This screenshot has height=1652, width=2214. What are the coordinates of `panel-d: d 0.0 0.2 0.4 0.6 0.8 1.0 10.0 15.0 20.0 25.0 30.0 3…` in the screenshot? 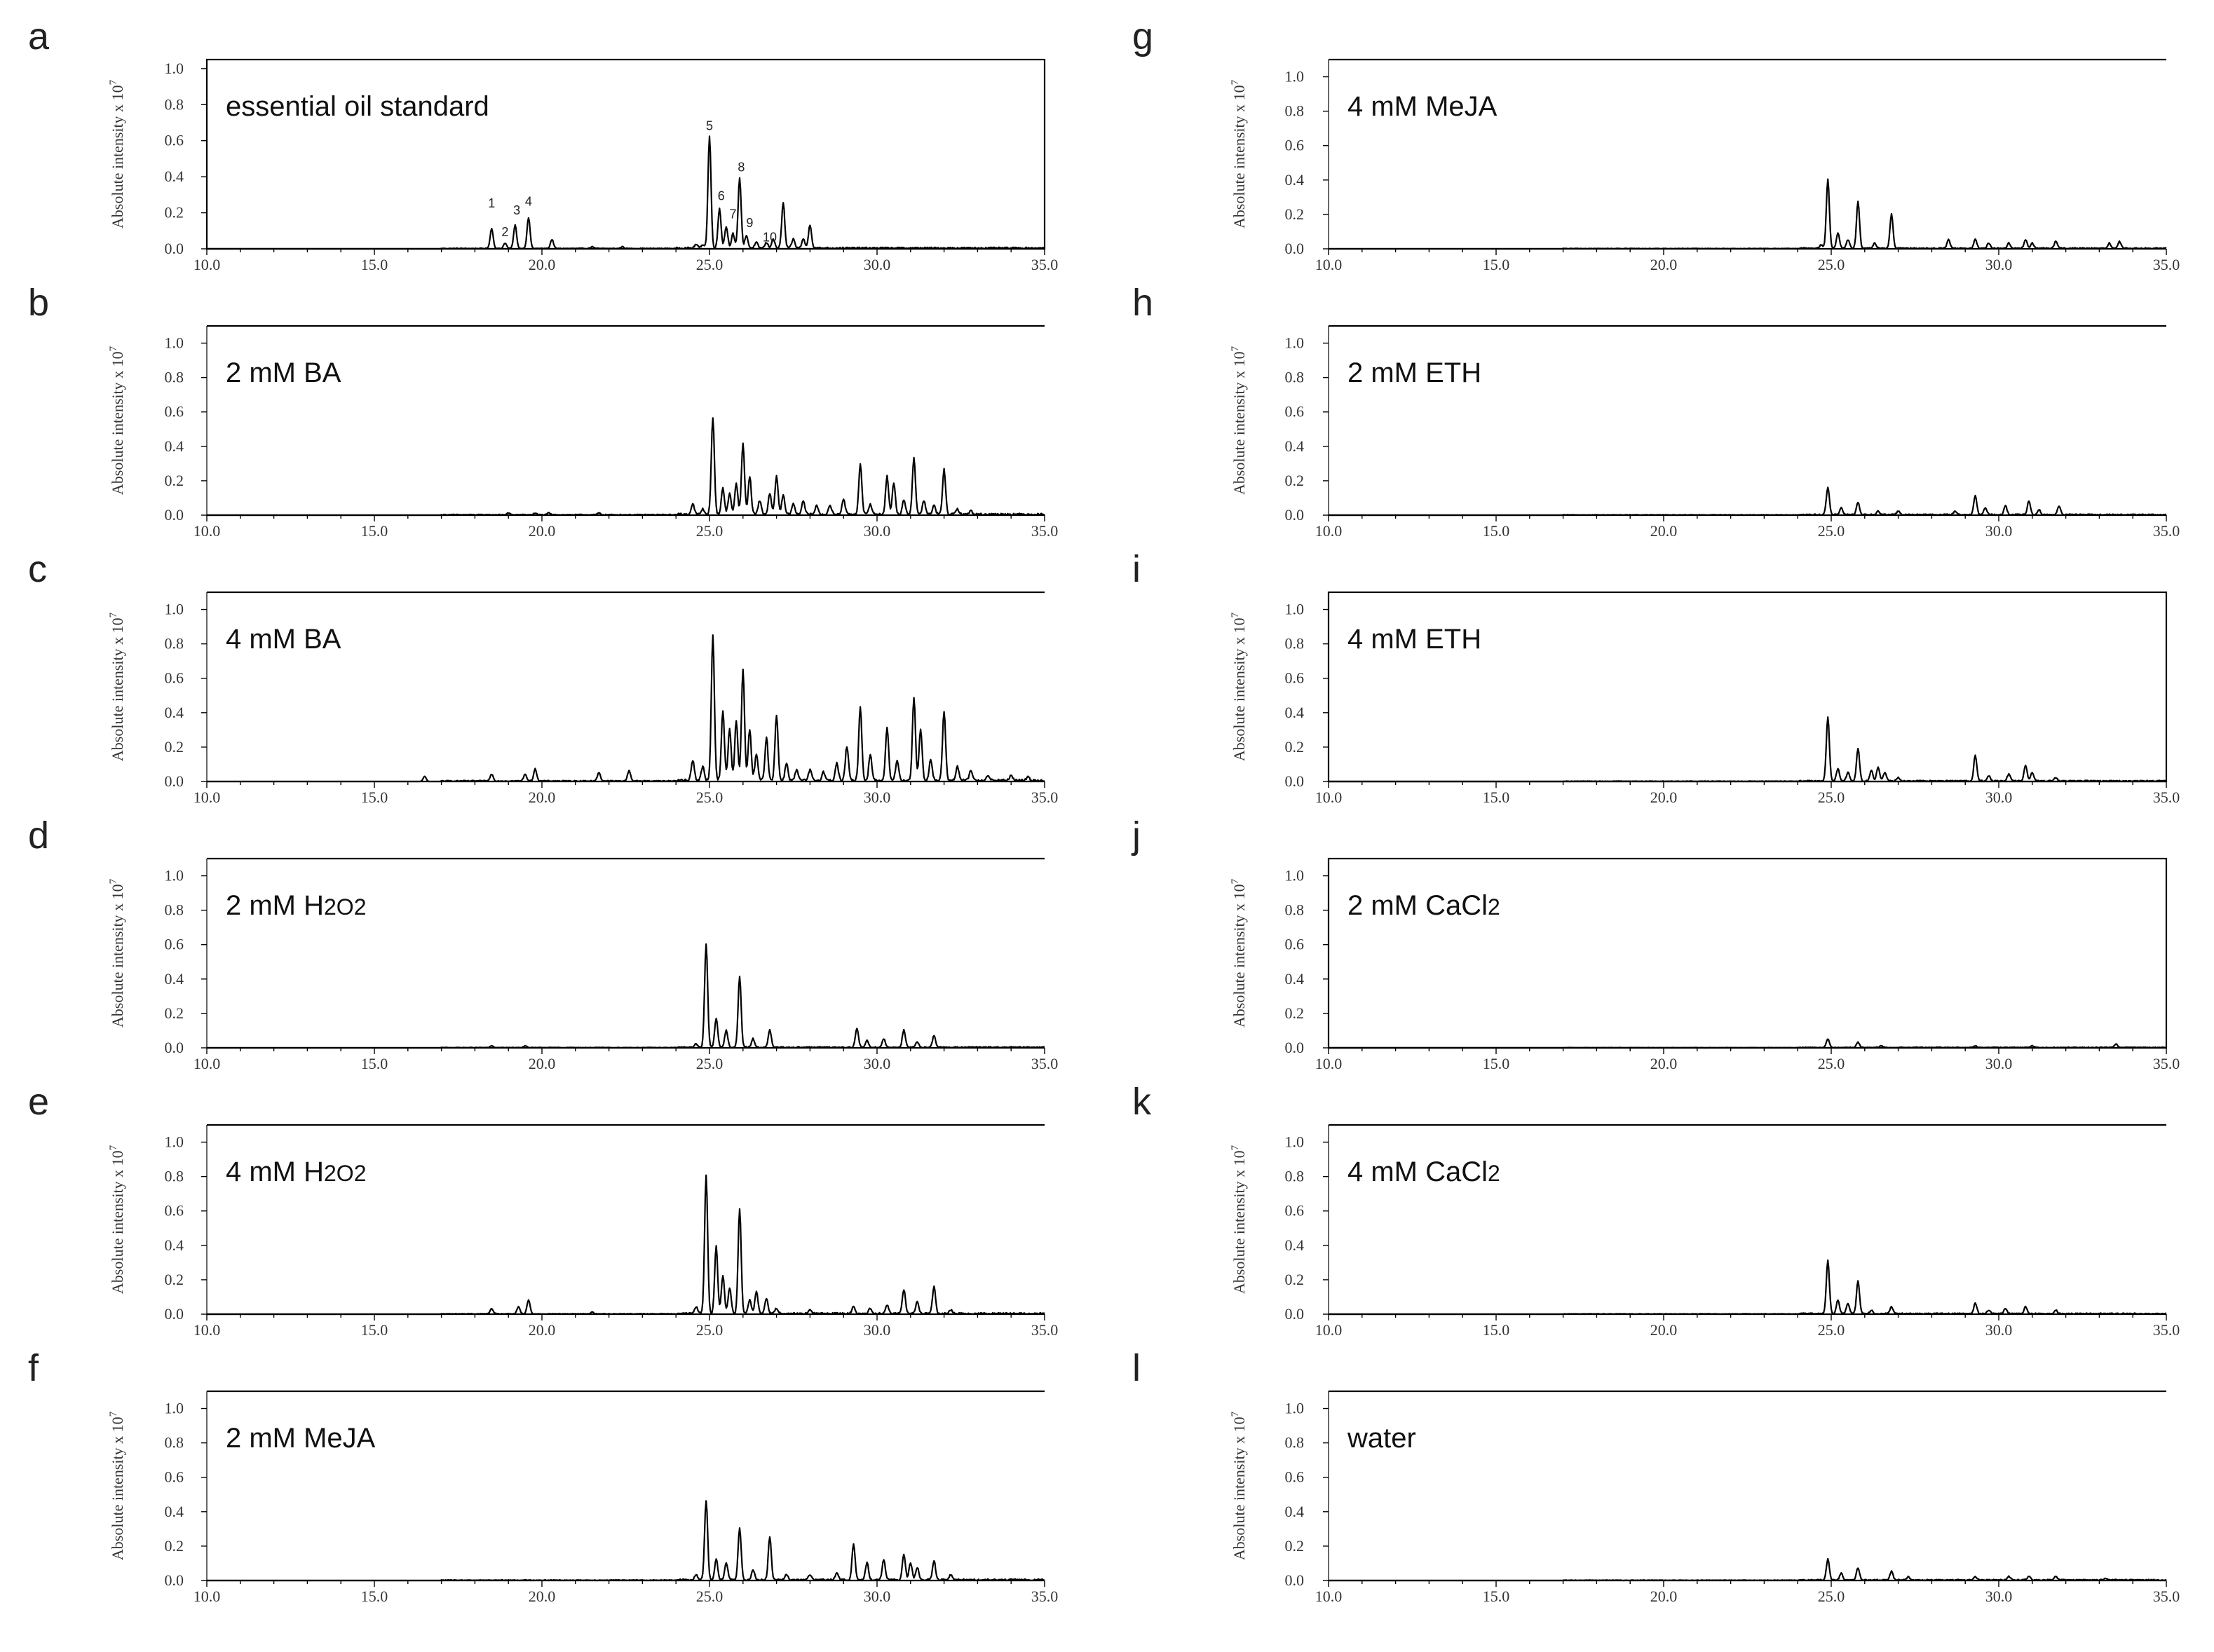 It's located at (543, 943).